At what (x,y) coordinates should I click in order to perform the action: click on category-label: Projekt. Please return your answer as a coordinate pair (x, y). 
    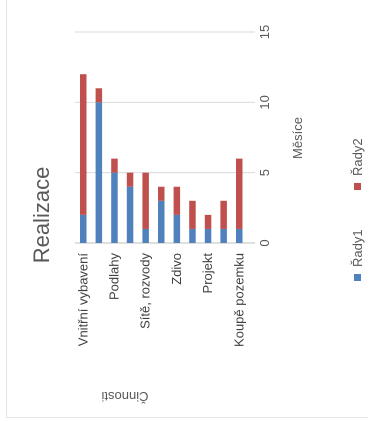
    Looking at the image, I should click on (207, 273).